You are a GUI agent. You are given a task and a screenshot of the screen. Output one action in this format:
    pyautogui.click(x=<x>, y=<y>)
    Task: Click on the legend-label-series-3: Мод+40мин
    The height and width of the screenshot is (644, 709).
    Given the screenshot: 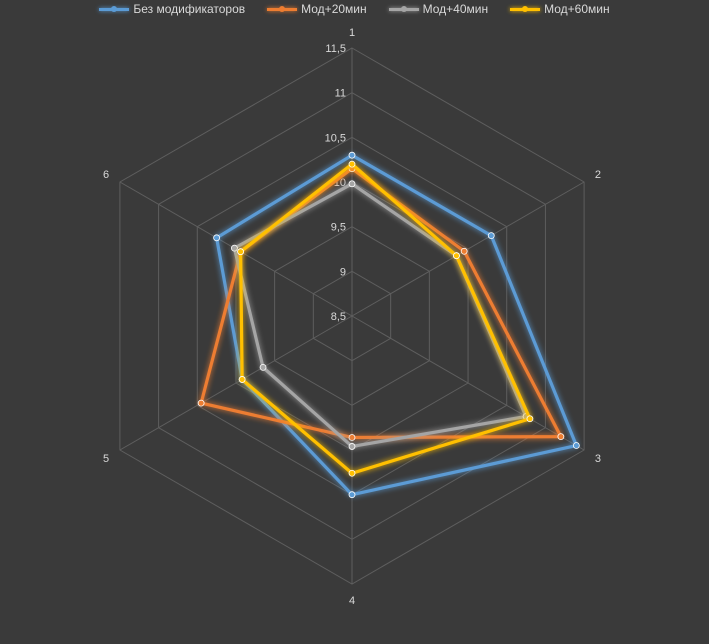 What is the action you would take?
    pyautogui.click(x=455, y=9)
    